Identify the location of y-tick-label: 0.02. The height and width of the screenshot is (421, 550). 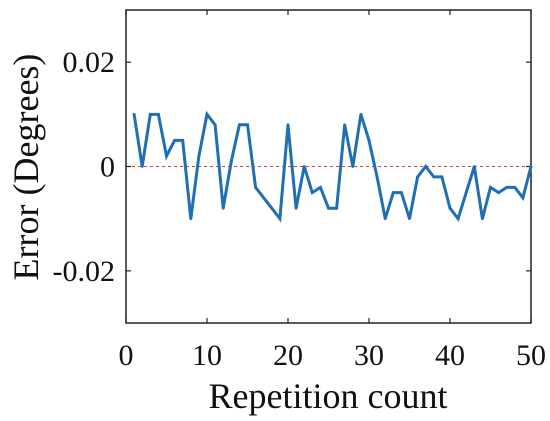
(89, 62).